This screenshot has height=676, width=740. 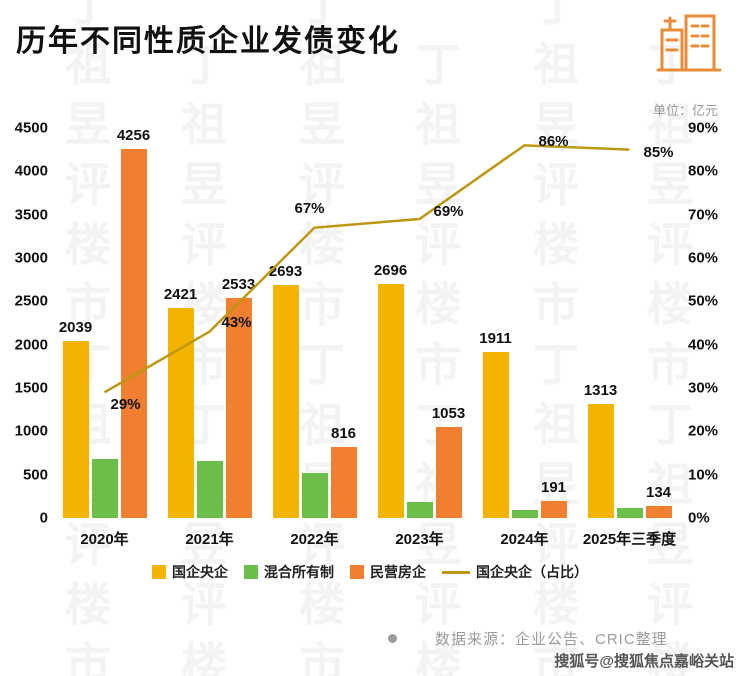 I want to click on left-axis-tick: 3500, so click(x=31, y=215).